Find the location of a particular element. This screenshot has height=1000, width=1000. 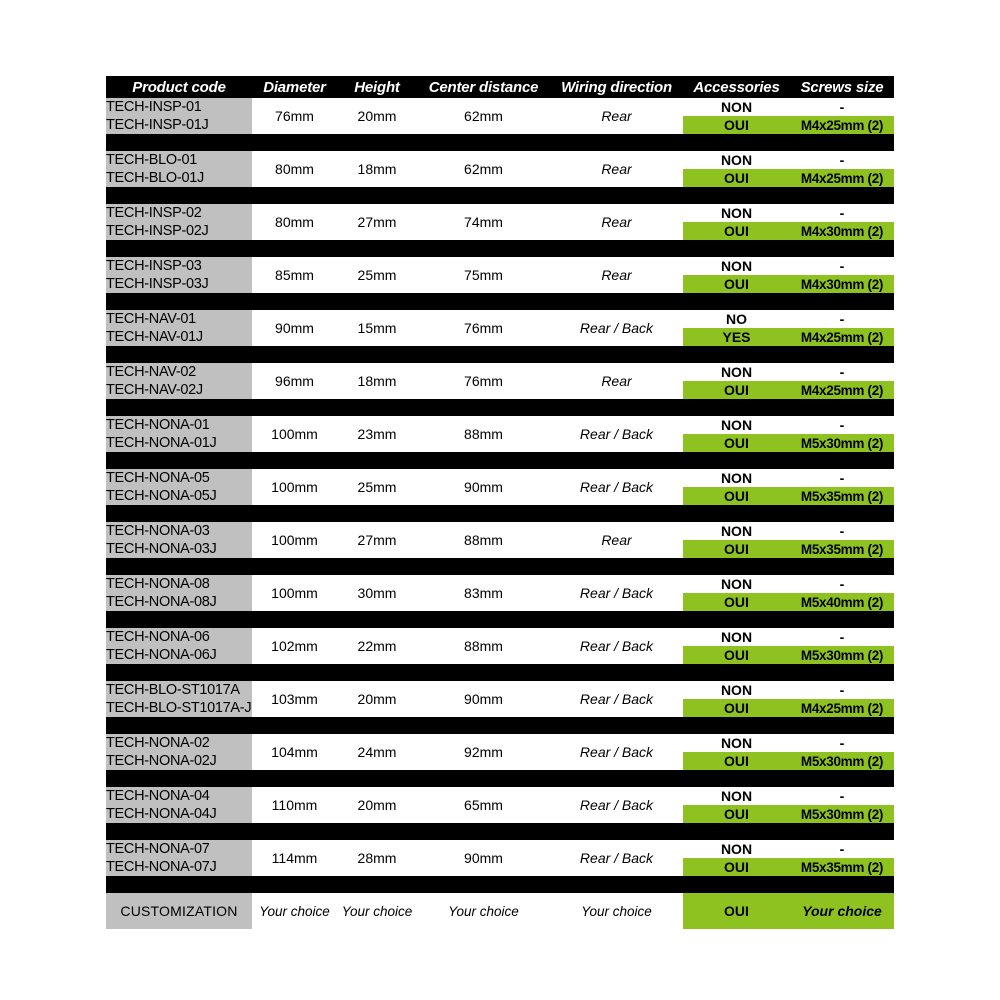

table-row: TECH-NONA-06J OUI M5x30mm (2) is located at coordinates (500, 655).